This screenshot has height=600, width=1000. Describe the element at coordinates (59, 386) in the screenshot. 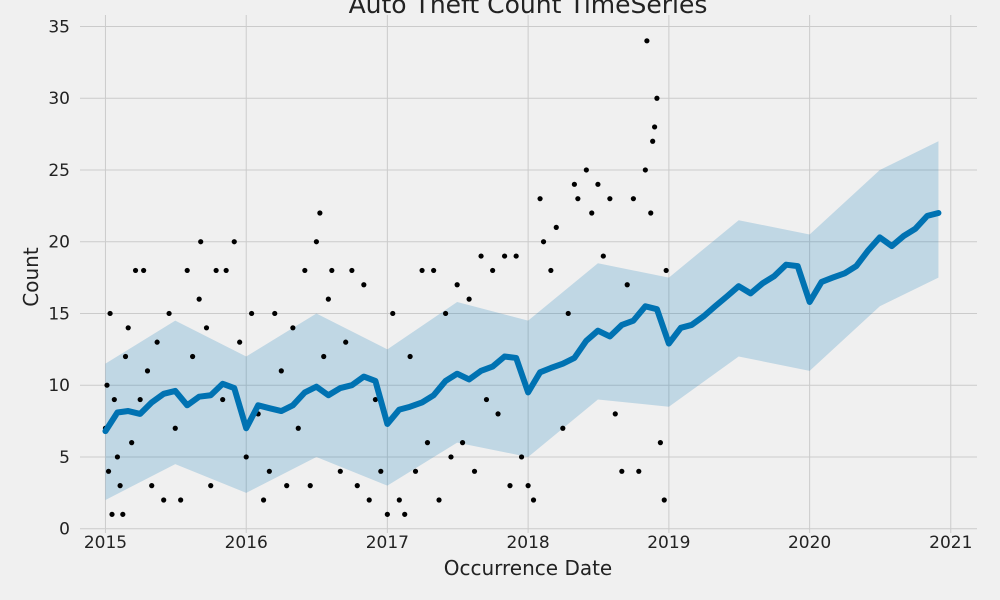

I see `y-tick-label: 10` at that location.